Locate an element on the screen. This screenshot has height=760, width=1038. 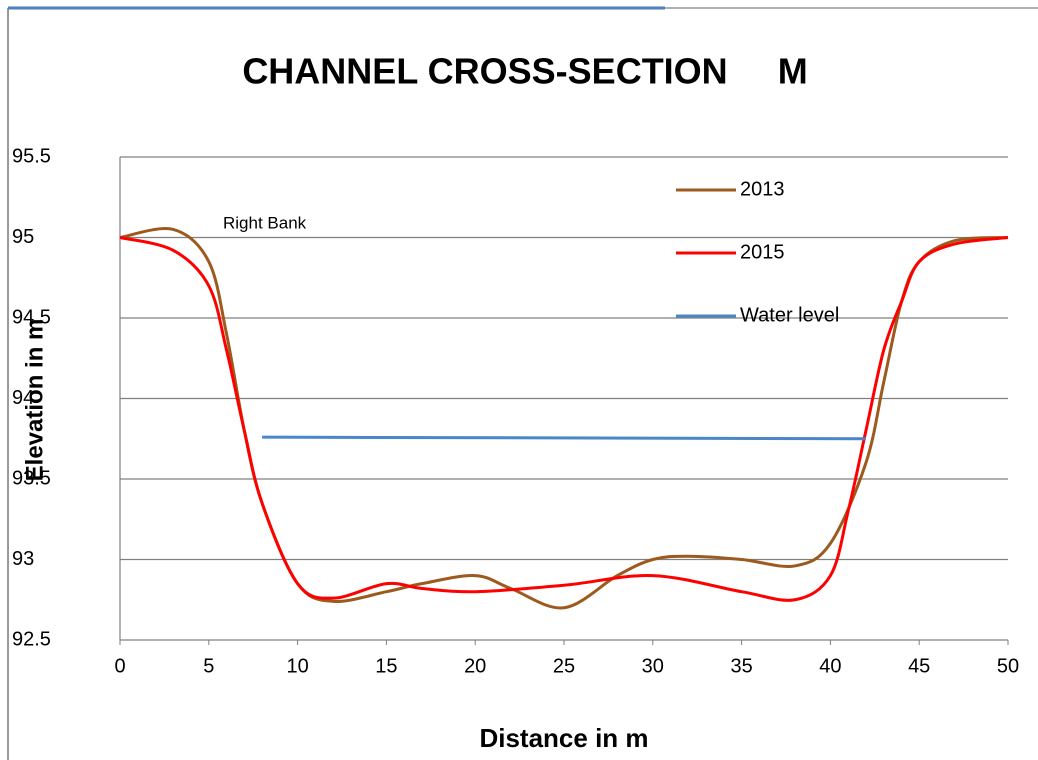
y-tick-label: 92.5 is located at coordinates (31, 639).